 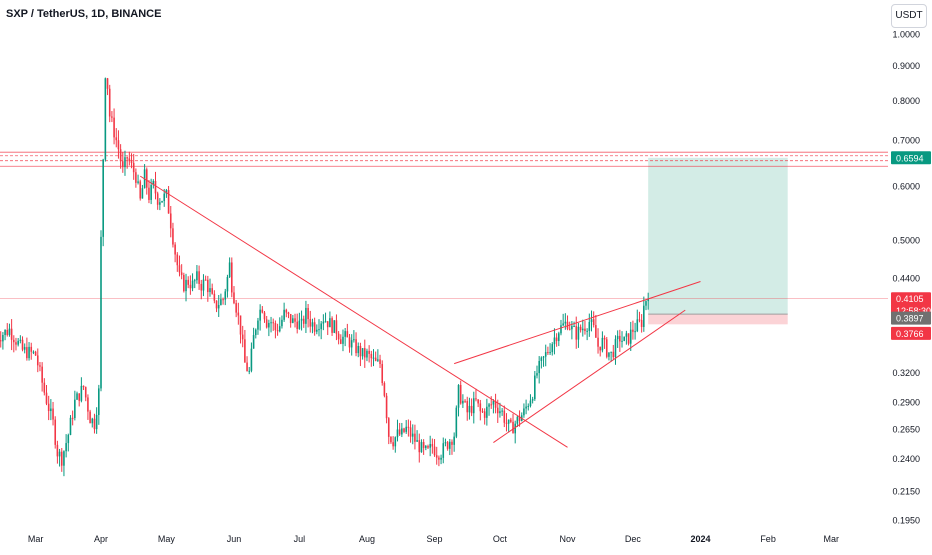 I want to click on y-tick-label: 1.0000, so click(x=906, y=35).